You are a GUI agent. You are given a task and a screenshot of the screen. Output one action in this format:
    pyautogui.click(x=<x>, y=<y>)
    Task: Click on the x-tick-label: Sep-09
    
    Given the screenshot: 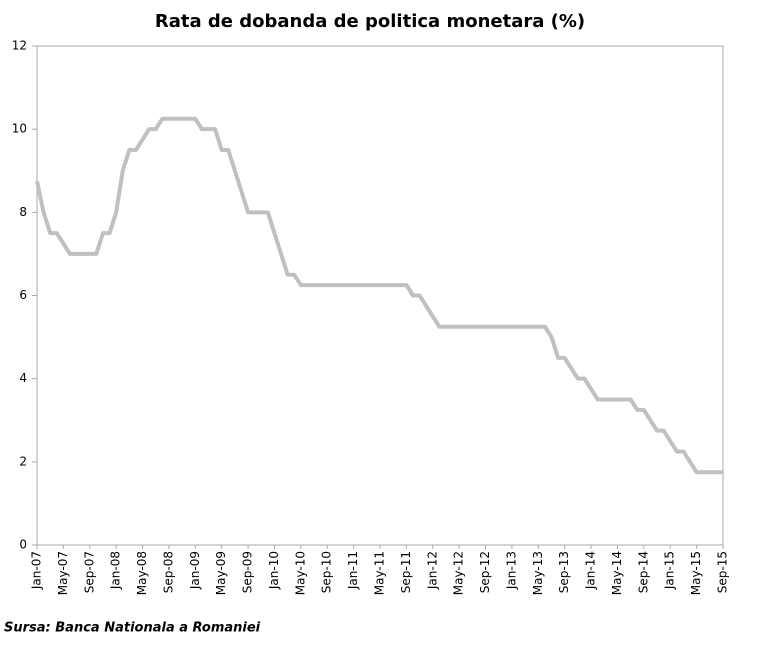 What is the action you would take?
    pyautogui.click(x=248, y=572)
    